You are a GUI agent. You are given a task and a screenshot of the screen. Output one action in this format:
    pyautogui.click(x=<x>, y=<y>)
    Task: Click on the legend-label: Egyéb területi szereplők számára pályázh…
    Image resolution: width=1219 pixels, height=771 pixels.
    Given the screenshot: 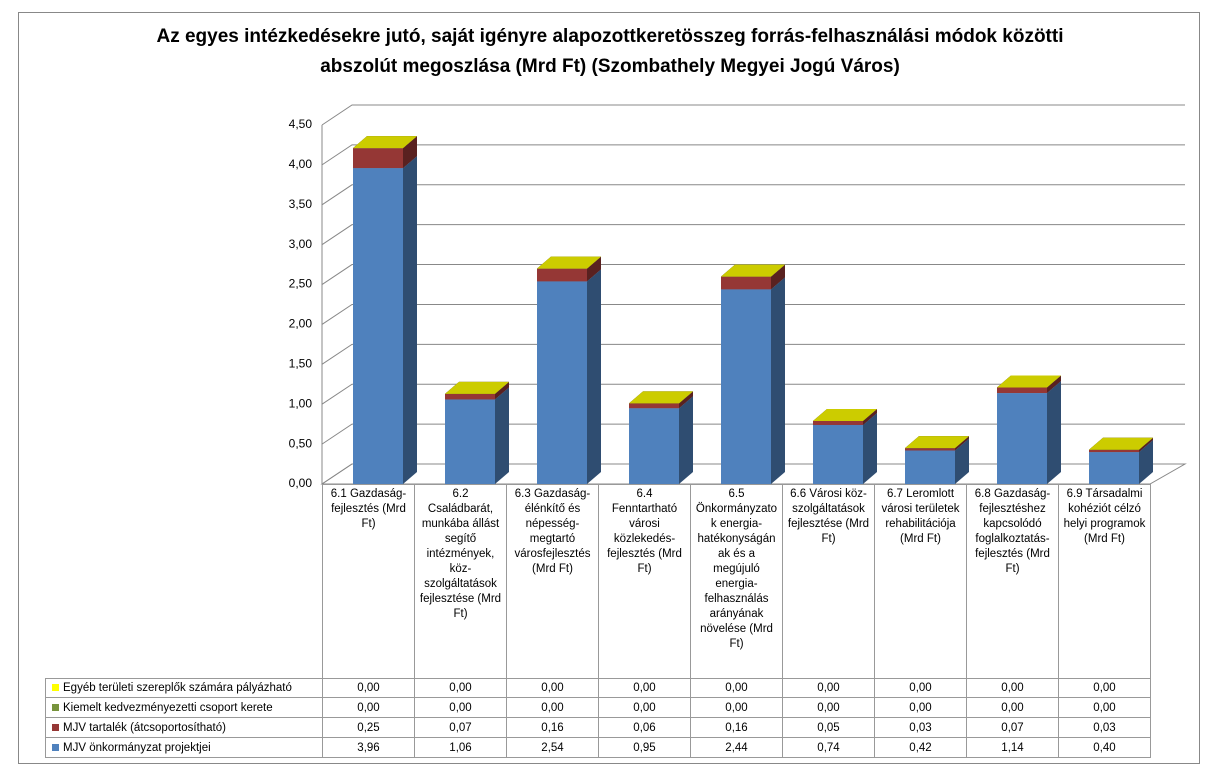 What is the action you would take?
    pyautogui.click(x=177, y=687)
    